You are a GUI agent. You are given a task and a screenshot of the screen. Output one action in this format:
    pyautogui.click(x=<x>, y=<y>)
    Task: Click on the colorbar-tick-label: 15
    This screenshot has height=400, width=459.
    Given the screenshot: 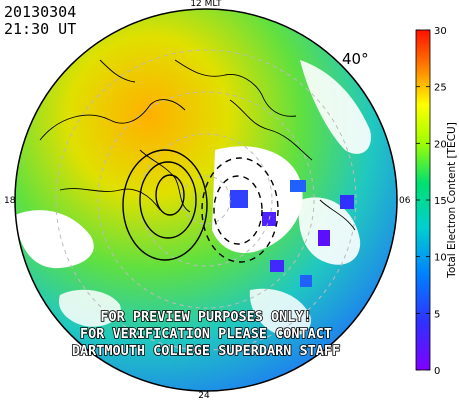 What is the action you would take?
    pyautogui.click(x=440, y=201)
    